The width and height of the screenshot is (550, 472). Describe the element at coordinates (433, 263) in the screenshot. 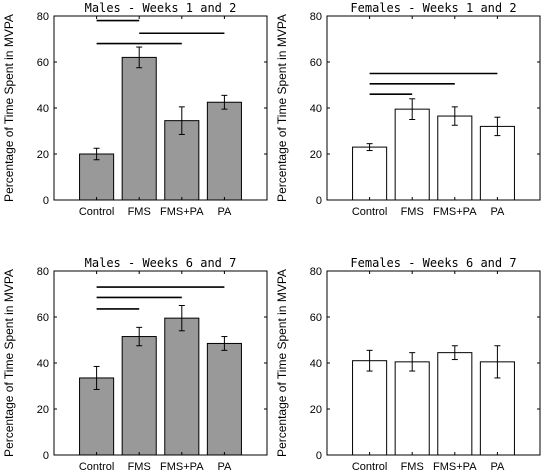

I see `chart-title: Females - Weeks 6 and 7` at that location.